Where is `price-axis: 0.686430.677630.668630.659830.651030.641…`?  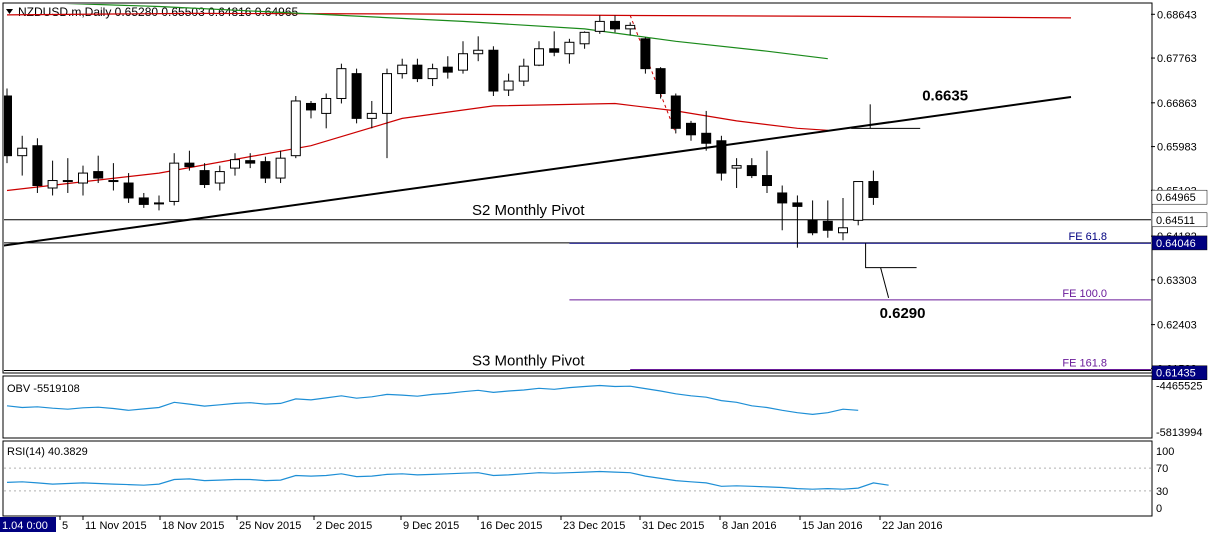 price-axis: 0.686430.677630.668630.659830.651030.641… is located at coordinates (1179, 194).